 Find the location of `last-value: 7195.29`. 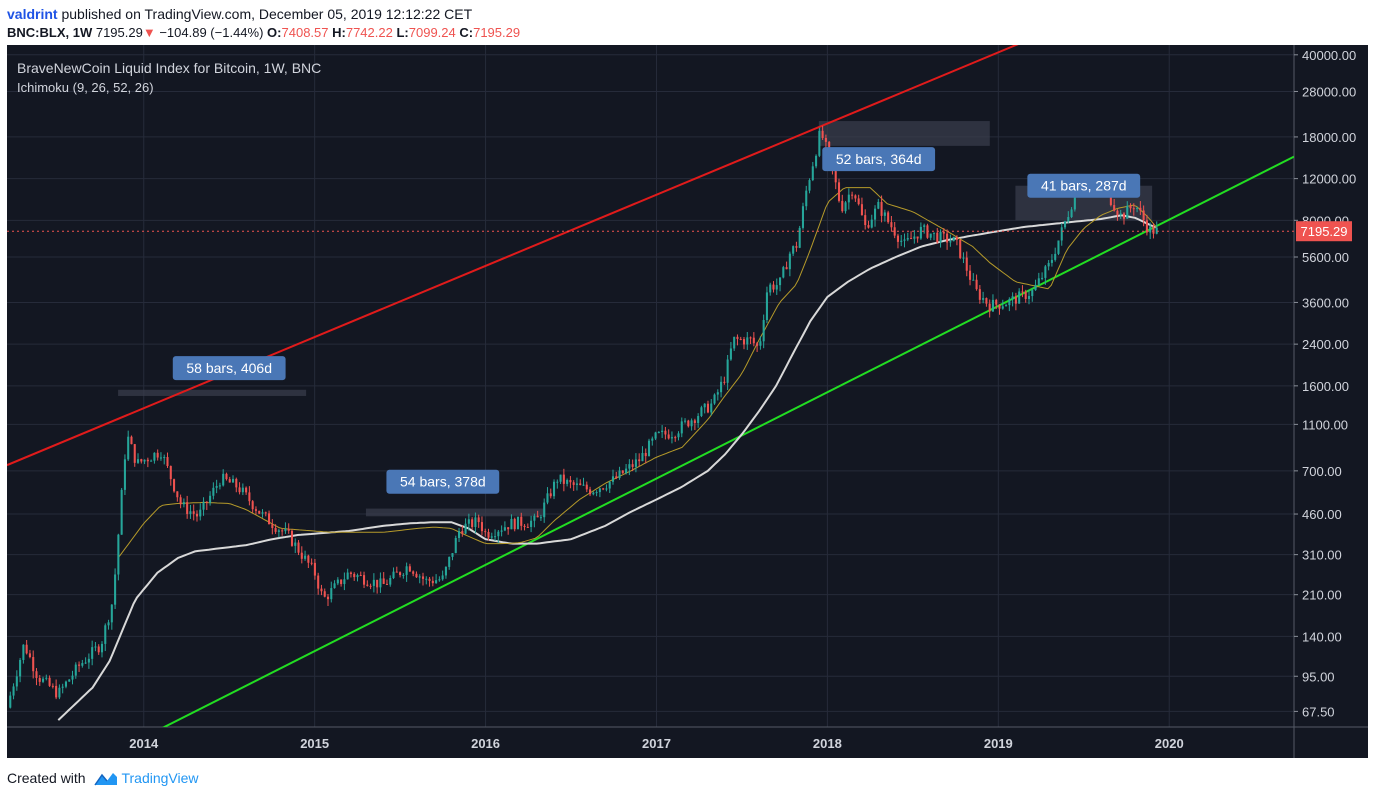

last-value: 7195.29 is located at coordinates (119, 32).